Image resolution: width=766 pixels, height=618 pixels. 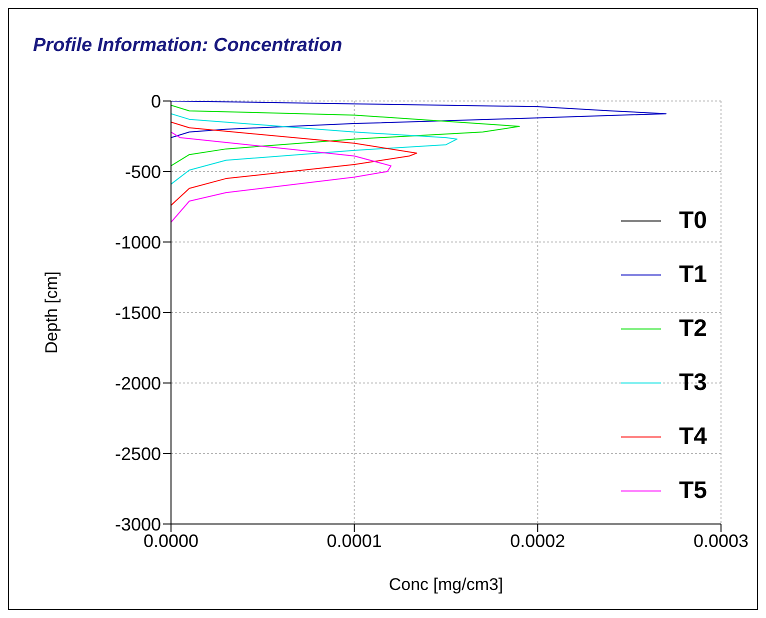 What do you see at coordinates (721, 540) in the screenshot?
I see `x-tick-label: 0.0003` at bounding box center [721, 540].